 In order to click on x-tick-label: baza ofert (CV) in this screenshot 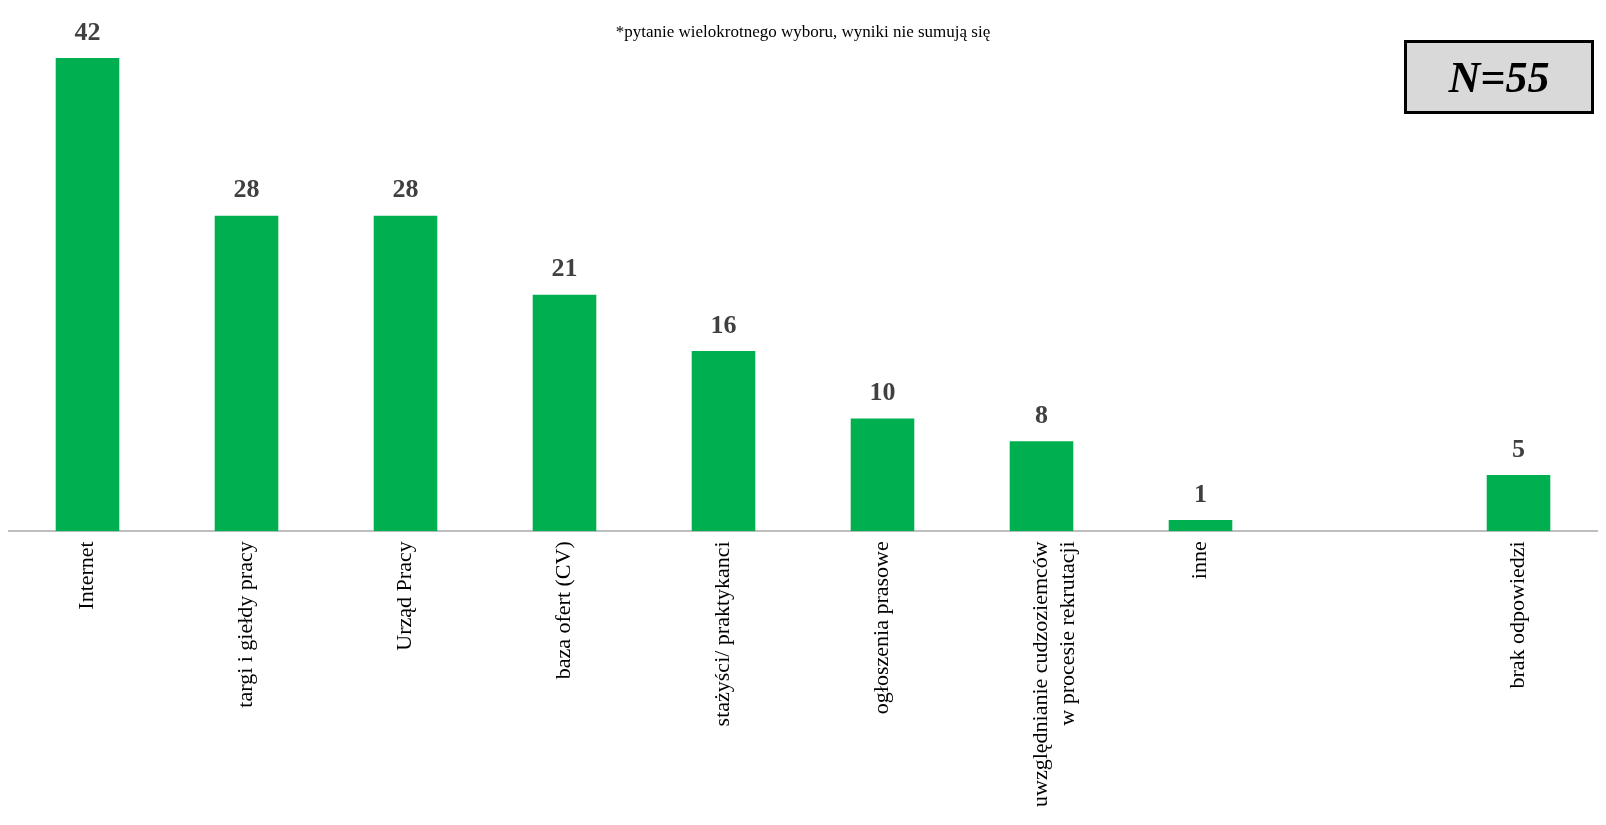, I will do `click(563, 610)`.